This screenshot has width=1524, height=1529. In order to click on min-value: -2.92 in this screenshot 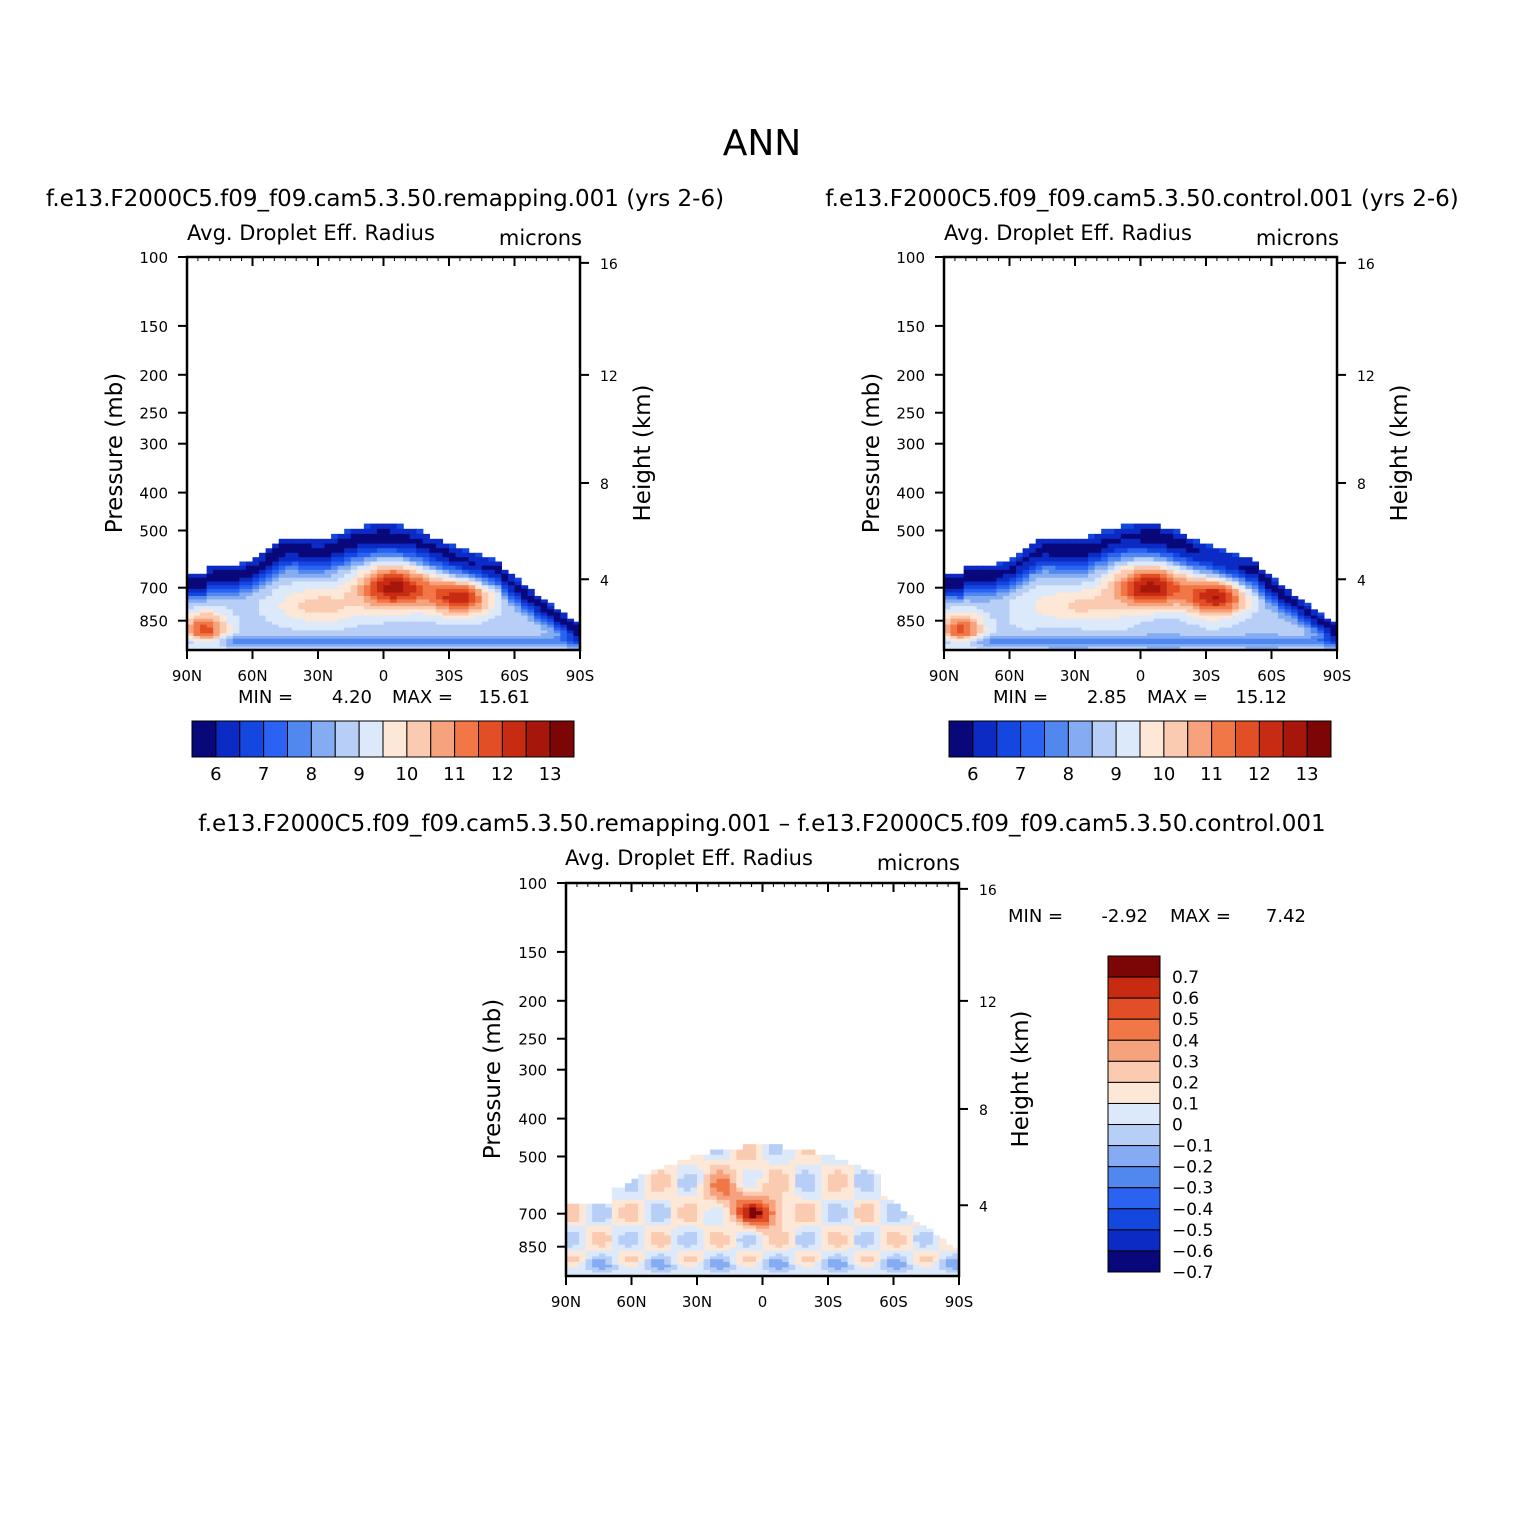, I will do `click(1124, 916)`.